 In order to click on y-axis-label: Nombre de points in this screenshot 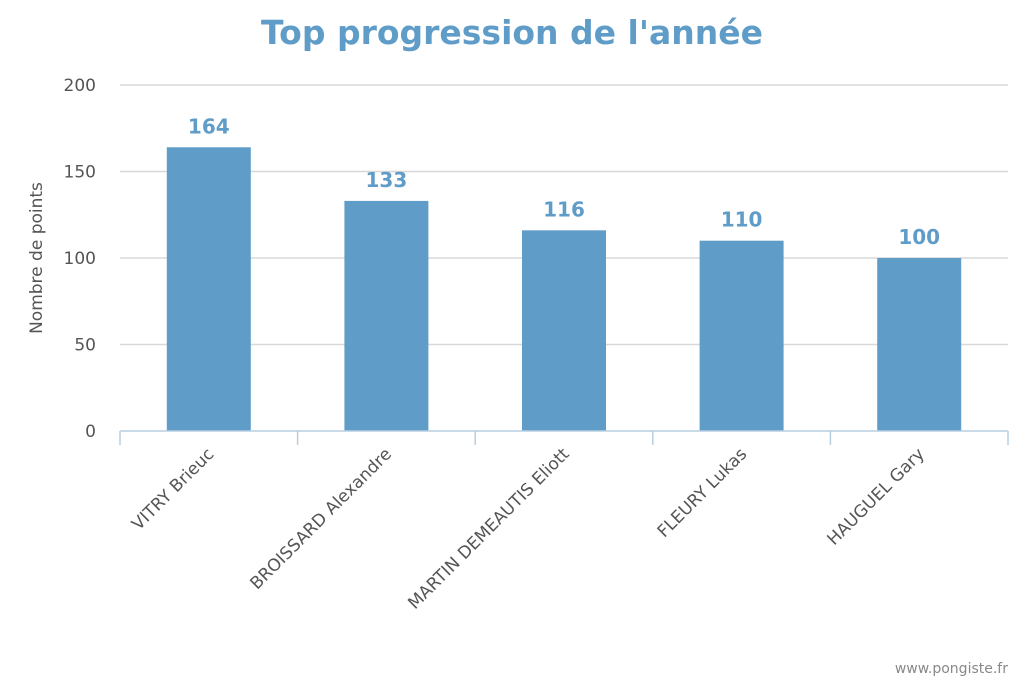, I will do `click(37, 258)`.